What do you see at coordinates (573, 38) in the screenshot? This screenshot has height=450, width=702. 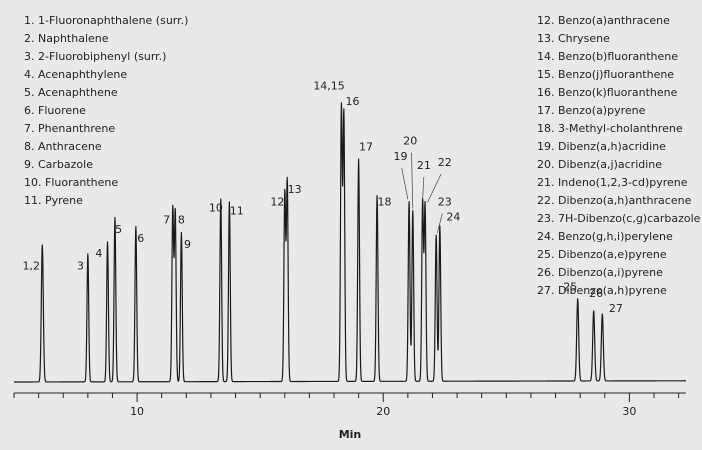 I see `legend-right-entry: 13. Chrysene` at bounding box center [573, 38].